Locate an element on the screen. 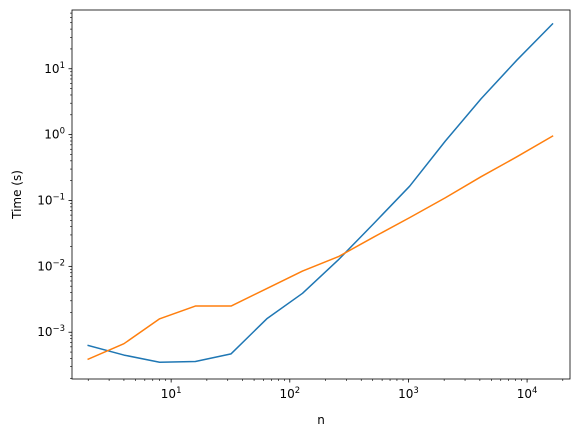 The height and width of the screenshot is (437, 578). y-tick-label: 10⁰ is located at coordinates (54, 134).